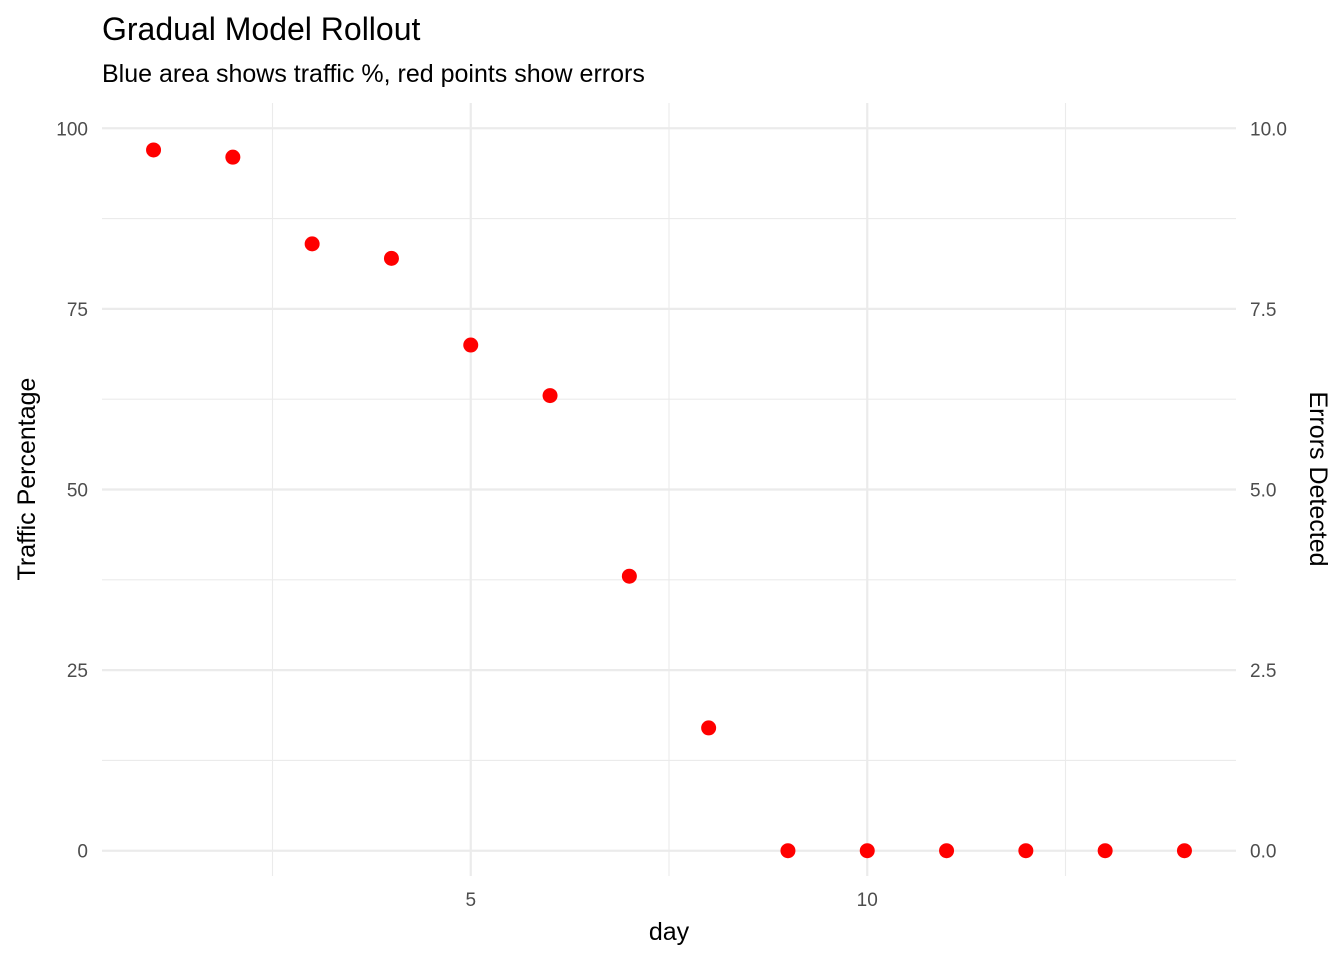 This screenshot has height=965, width=1344. What do you see at coordinates (27, 479) in the screenshot?
I see `y-axis-title: Traffic Percentage` at bounding box center [27, 479].